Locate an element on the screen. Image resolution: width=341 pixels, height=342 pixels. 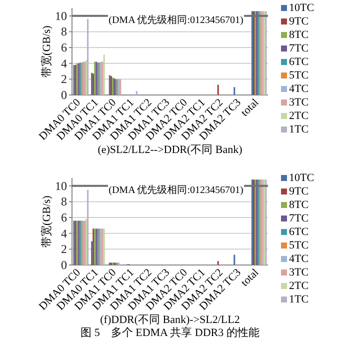
text: (e)SL2/LL2-->DDR(不同 Bank) is located at coordinates (170, 150).